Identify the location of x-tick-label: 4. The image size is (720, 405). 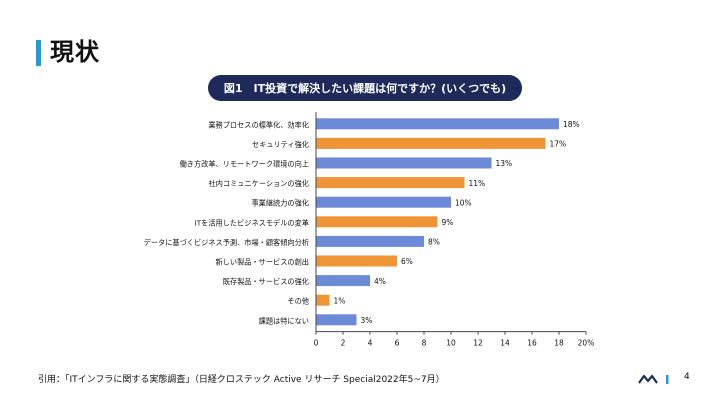
(370, 343).